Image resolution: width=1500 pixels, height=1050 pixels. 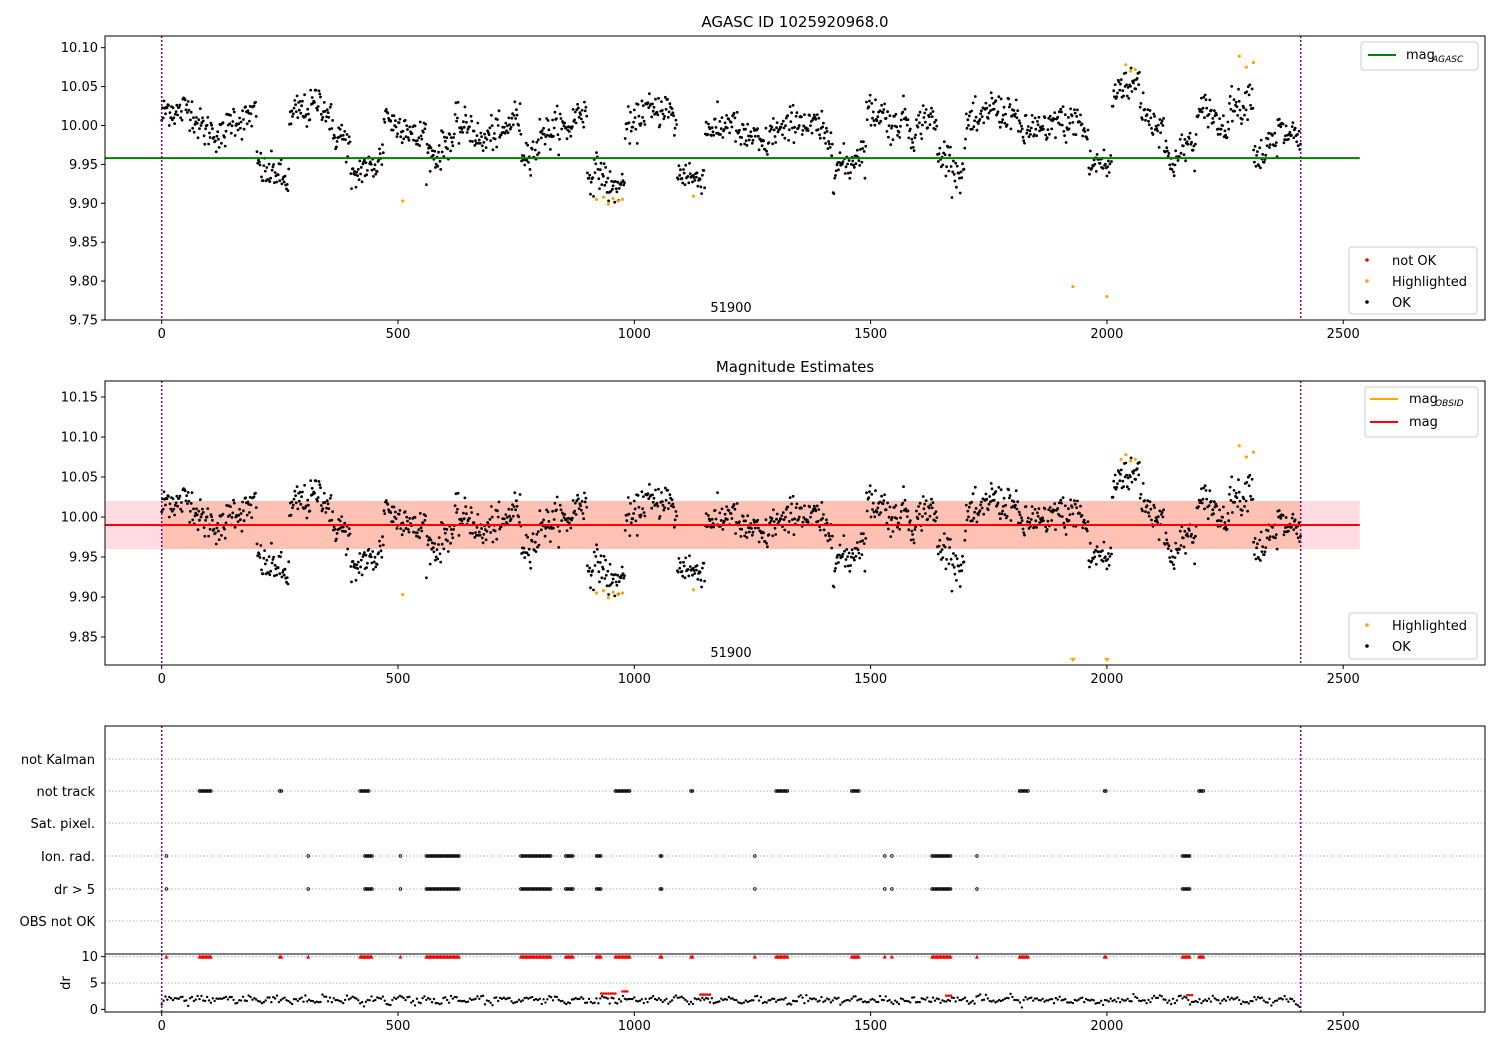 What do you see at coordinates (1413, 280) in the screenshot?
I see `status-legend-box` at bounding box center [1413, 280].